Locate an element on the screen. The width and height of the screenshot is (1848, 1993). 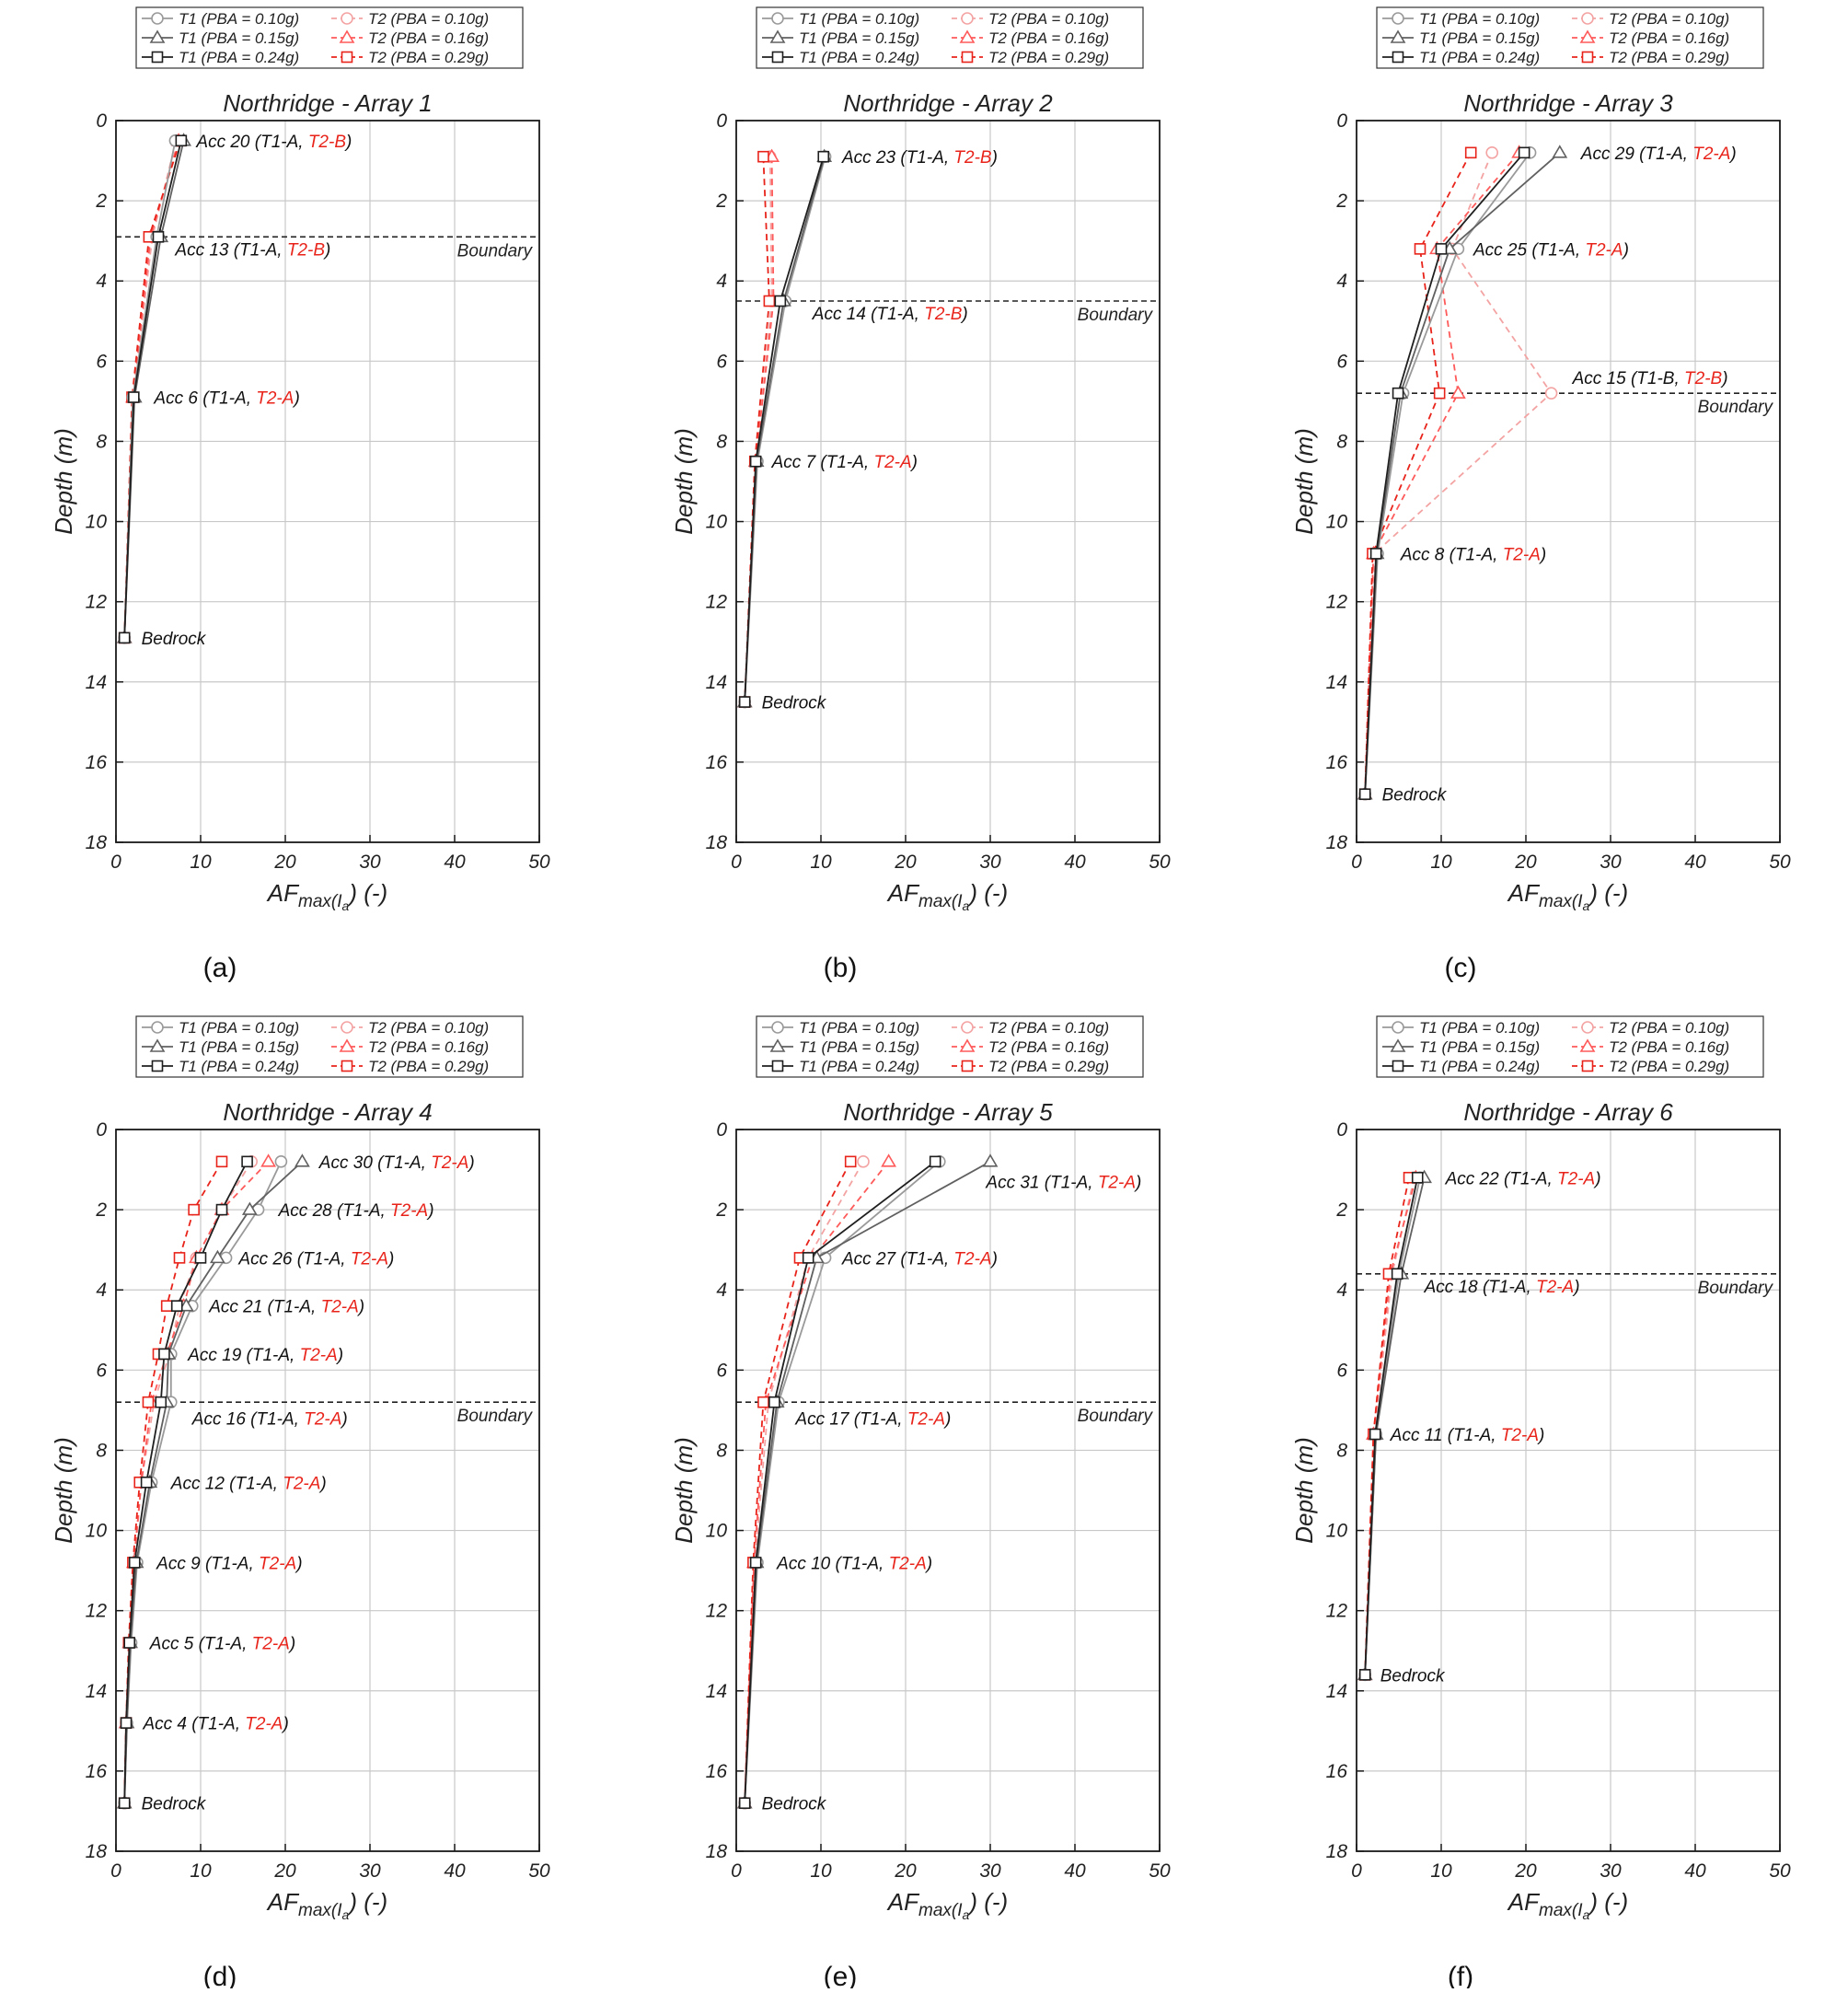
panel-label: (f) is located at coordinates (1460, 1975).